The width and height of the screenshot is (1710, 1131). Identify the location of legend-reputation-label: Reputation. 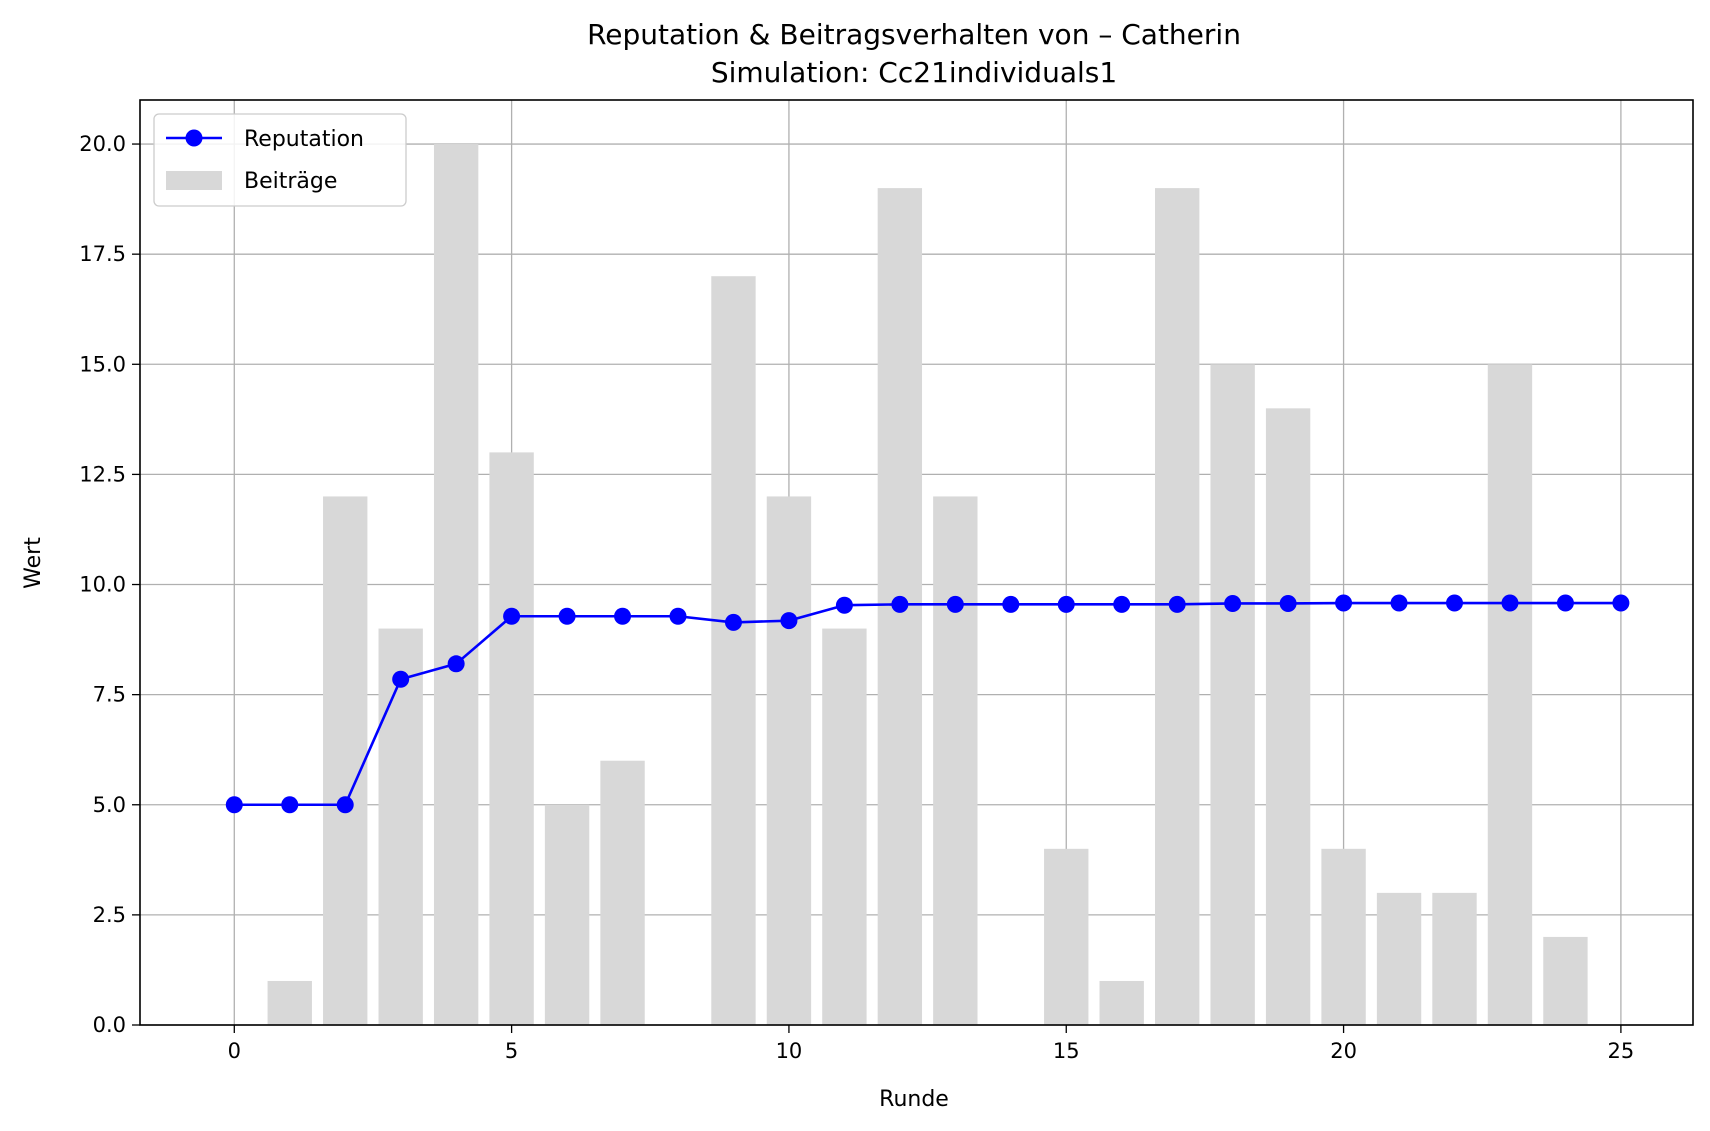
(304, 139).